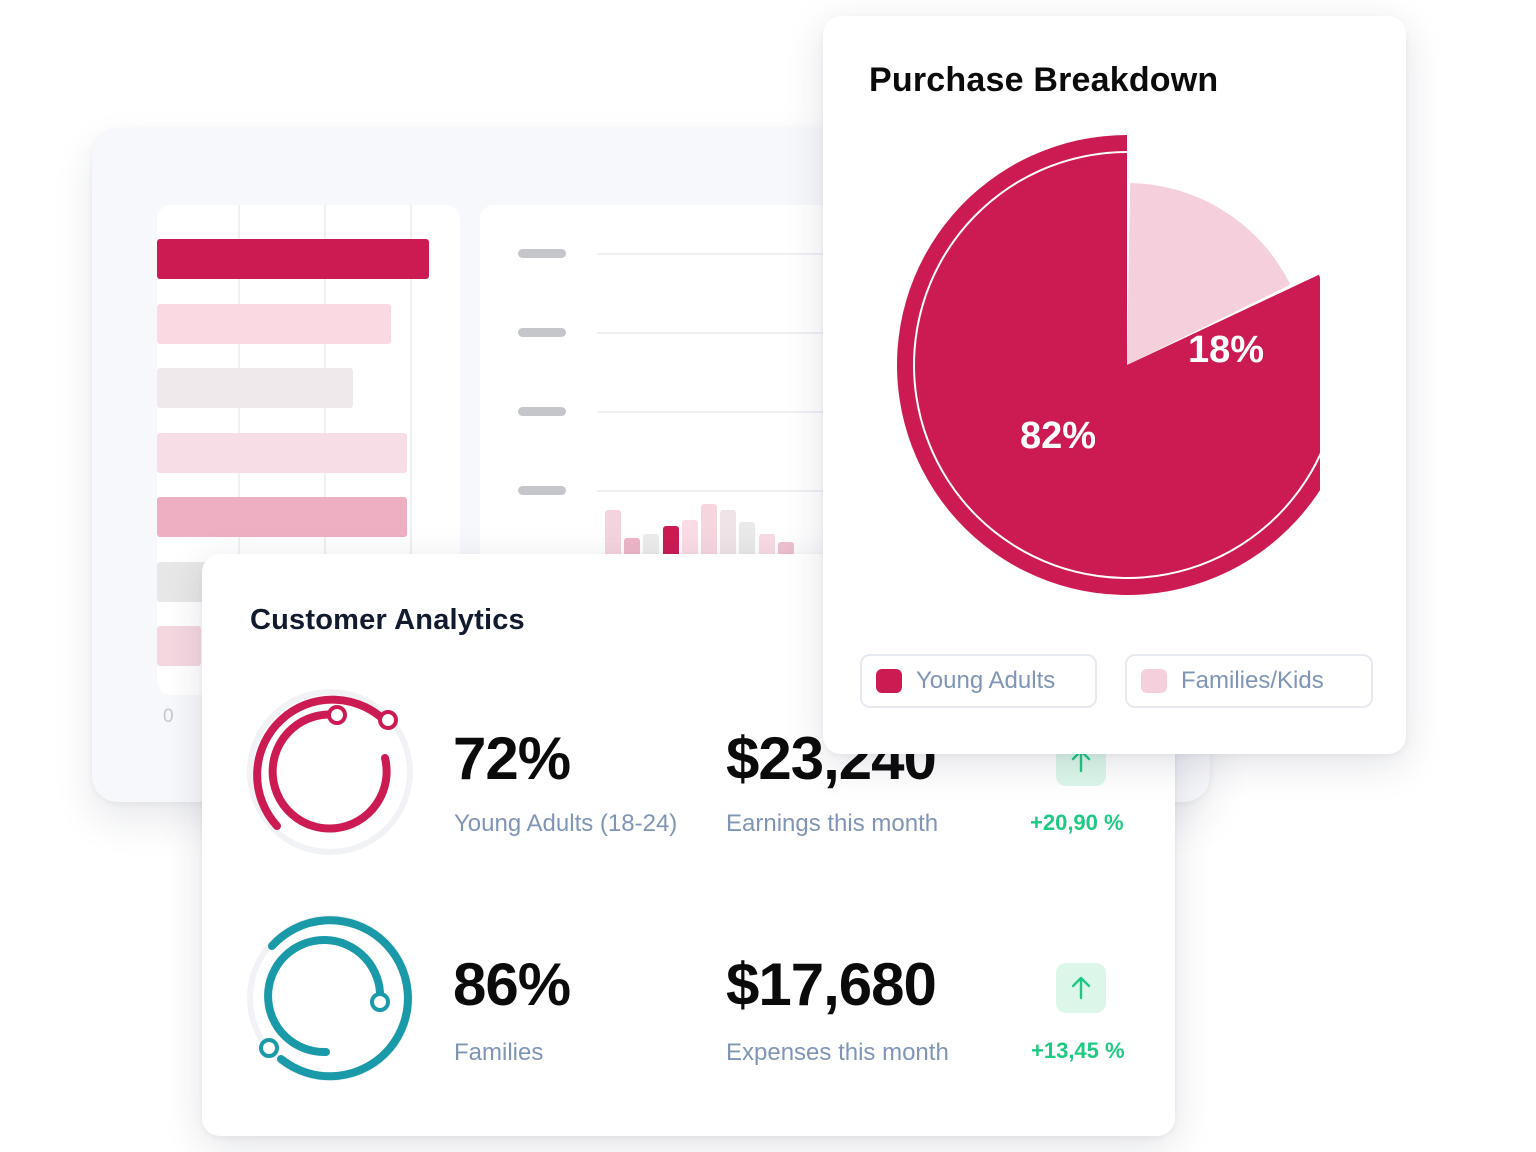 This screenshot has height=1152, width=1536. What do you see at coordinates (1252, 680) in the screenshot?
I see `legend-label: Families/Kids` at bounding box center [1252, 680].